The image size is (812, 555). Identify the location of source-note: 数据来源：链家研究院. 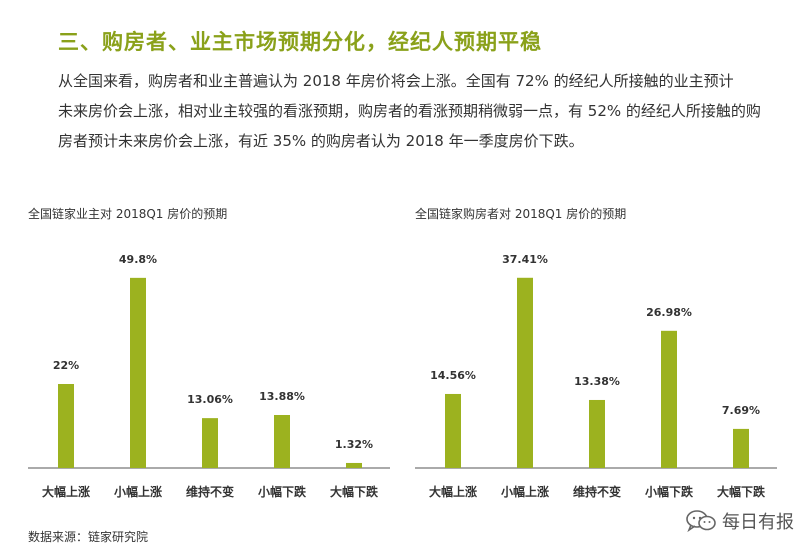
(88, 537).